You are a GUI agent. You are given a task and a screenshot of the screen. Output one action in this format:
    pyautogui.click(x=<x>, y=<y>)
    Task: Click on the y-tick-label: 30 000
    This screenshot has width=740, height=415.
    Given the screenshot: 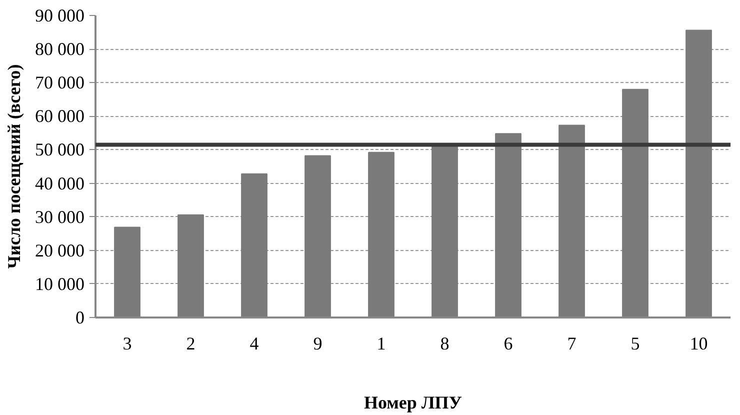 What is the action you would take?
    pyautogui.click(x=59, y=216)
    